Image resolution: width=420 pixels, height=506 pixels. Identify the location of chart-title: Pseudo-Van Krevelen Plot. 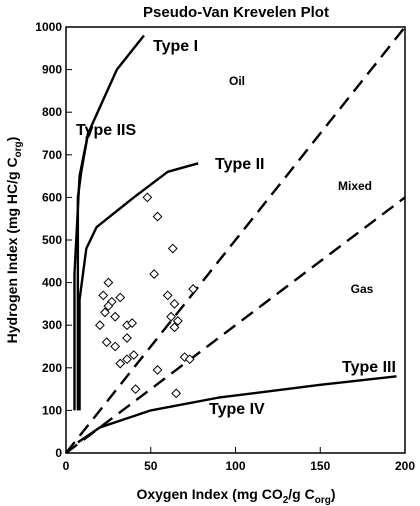
(236, 12).